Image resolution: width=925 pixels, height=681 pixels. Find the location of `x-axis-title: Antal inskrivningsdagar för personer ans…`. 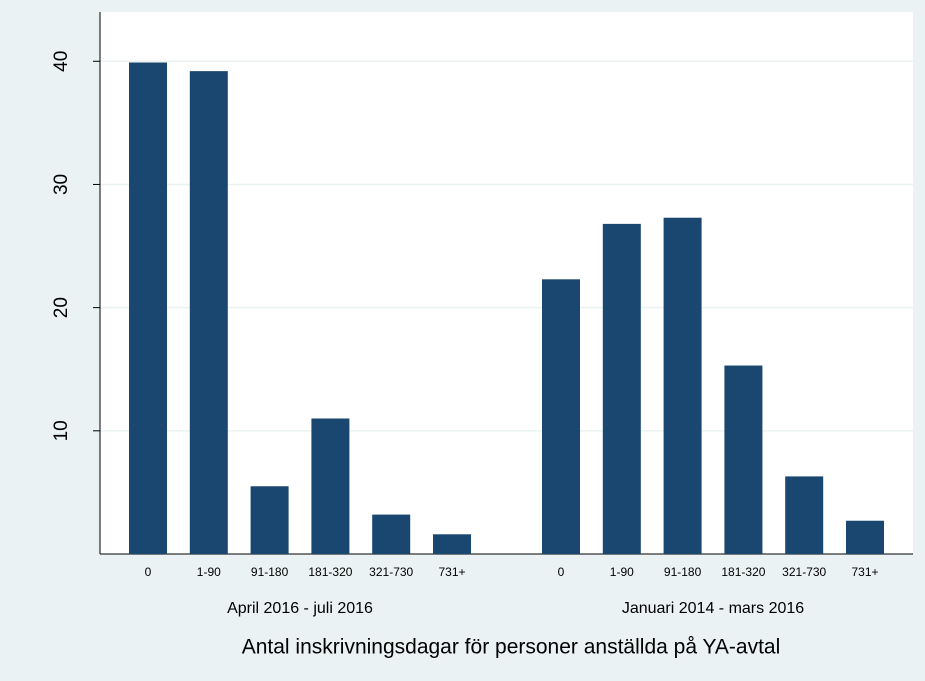

x-axis-title: Antal inskrivningsdagar för personer ans… is located at coordinates (511, 647).